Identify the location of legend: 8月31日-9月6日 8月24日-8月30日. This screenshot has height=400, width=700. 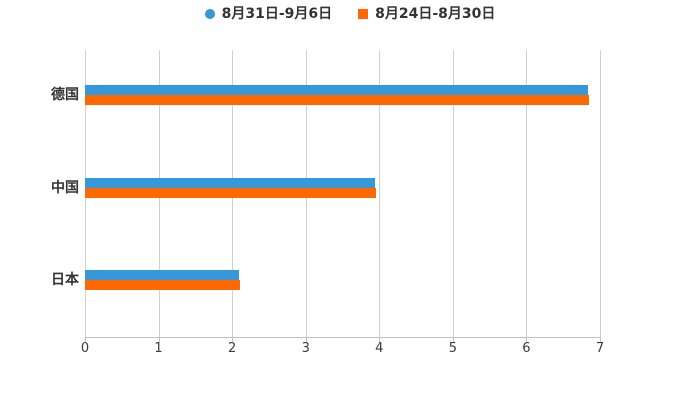
(350, 14).